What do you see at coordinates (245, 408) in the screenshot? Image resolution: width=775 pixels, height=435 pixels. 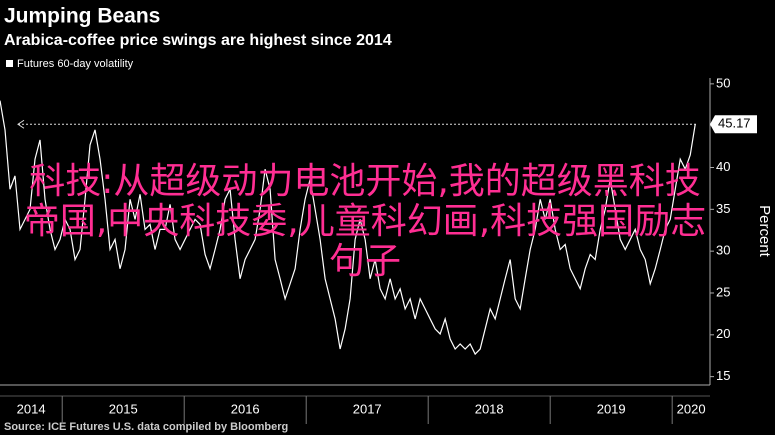 I see `x-tick-label: 2016` at bounding box center [245, 408].